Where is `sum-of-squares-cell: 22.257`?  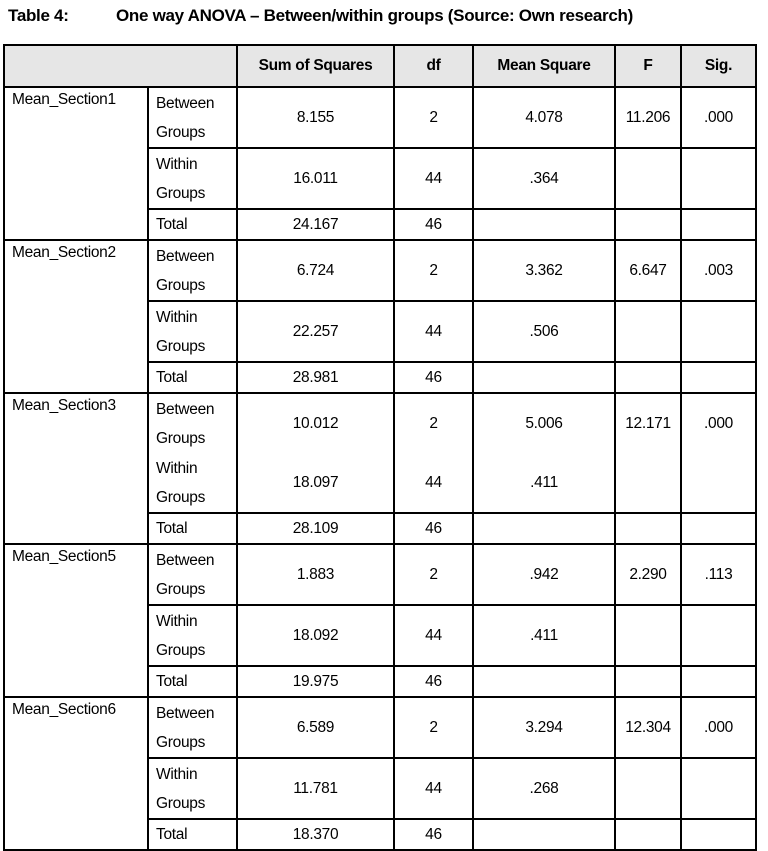
sum-of-squares-cell: 22.257 is located at coordinates (315, 331).